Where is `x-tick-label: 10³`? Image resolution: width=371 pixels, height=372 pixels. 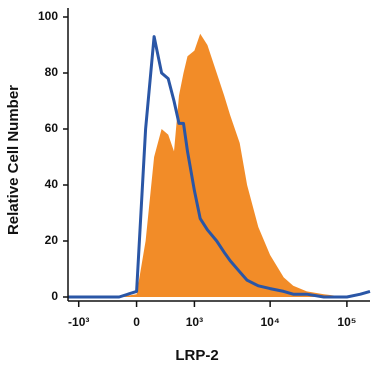 x-tick-label: 10³ is located at coordinates (194, 322).